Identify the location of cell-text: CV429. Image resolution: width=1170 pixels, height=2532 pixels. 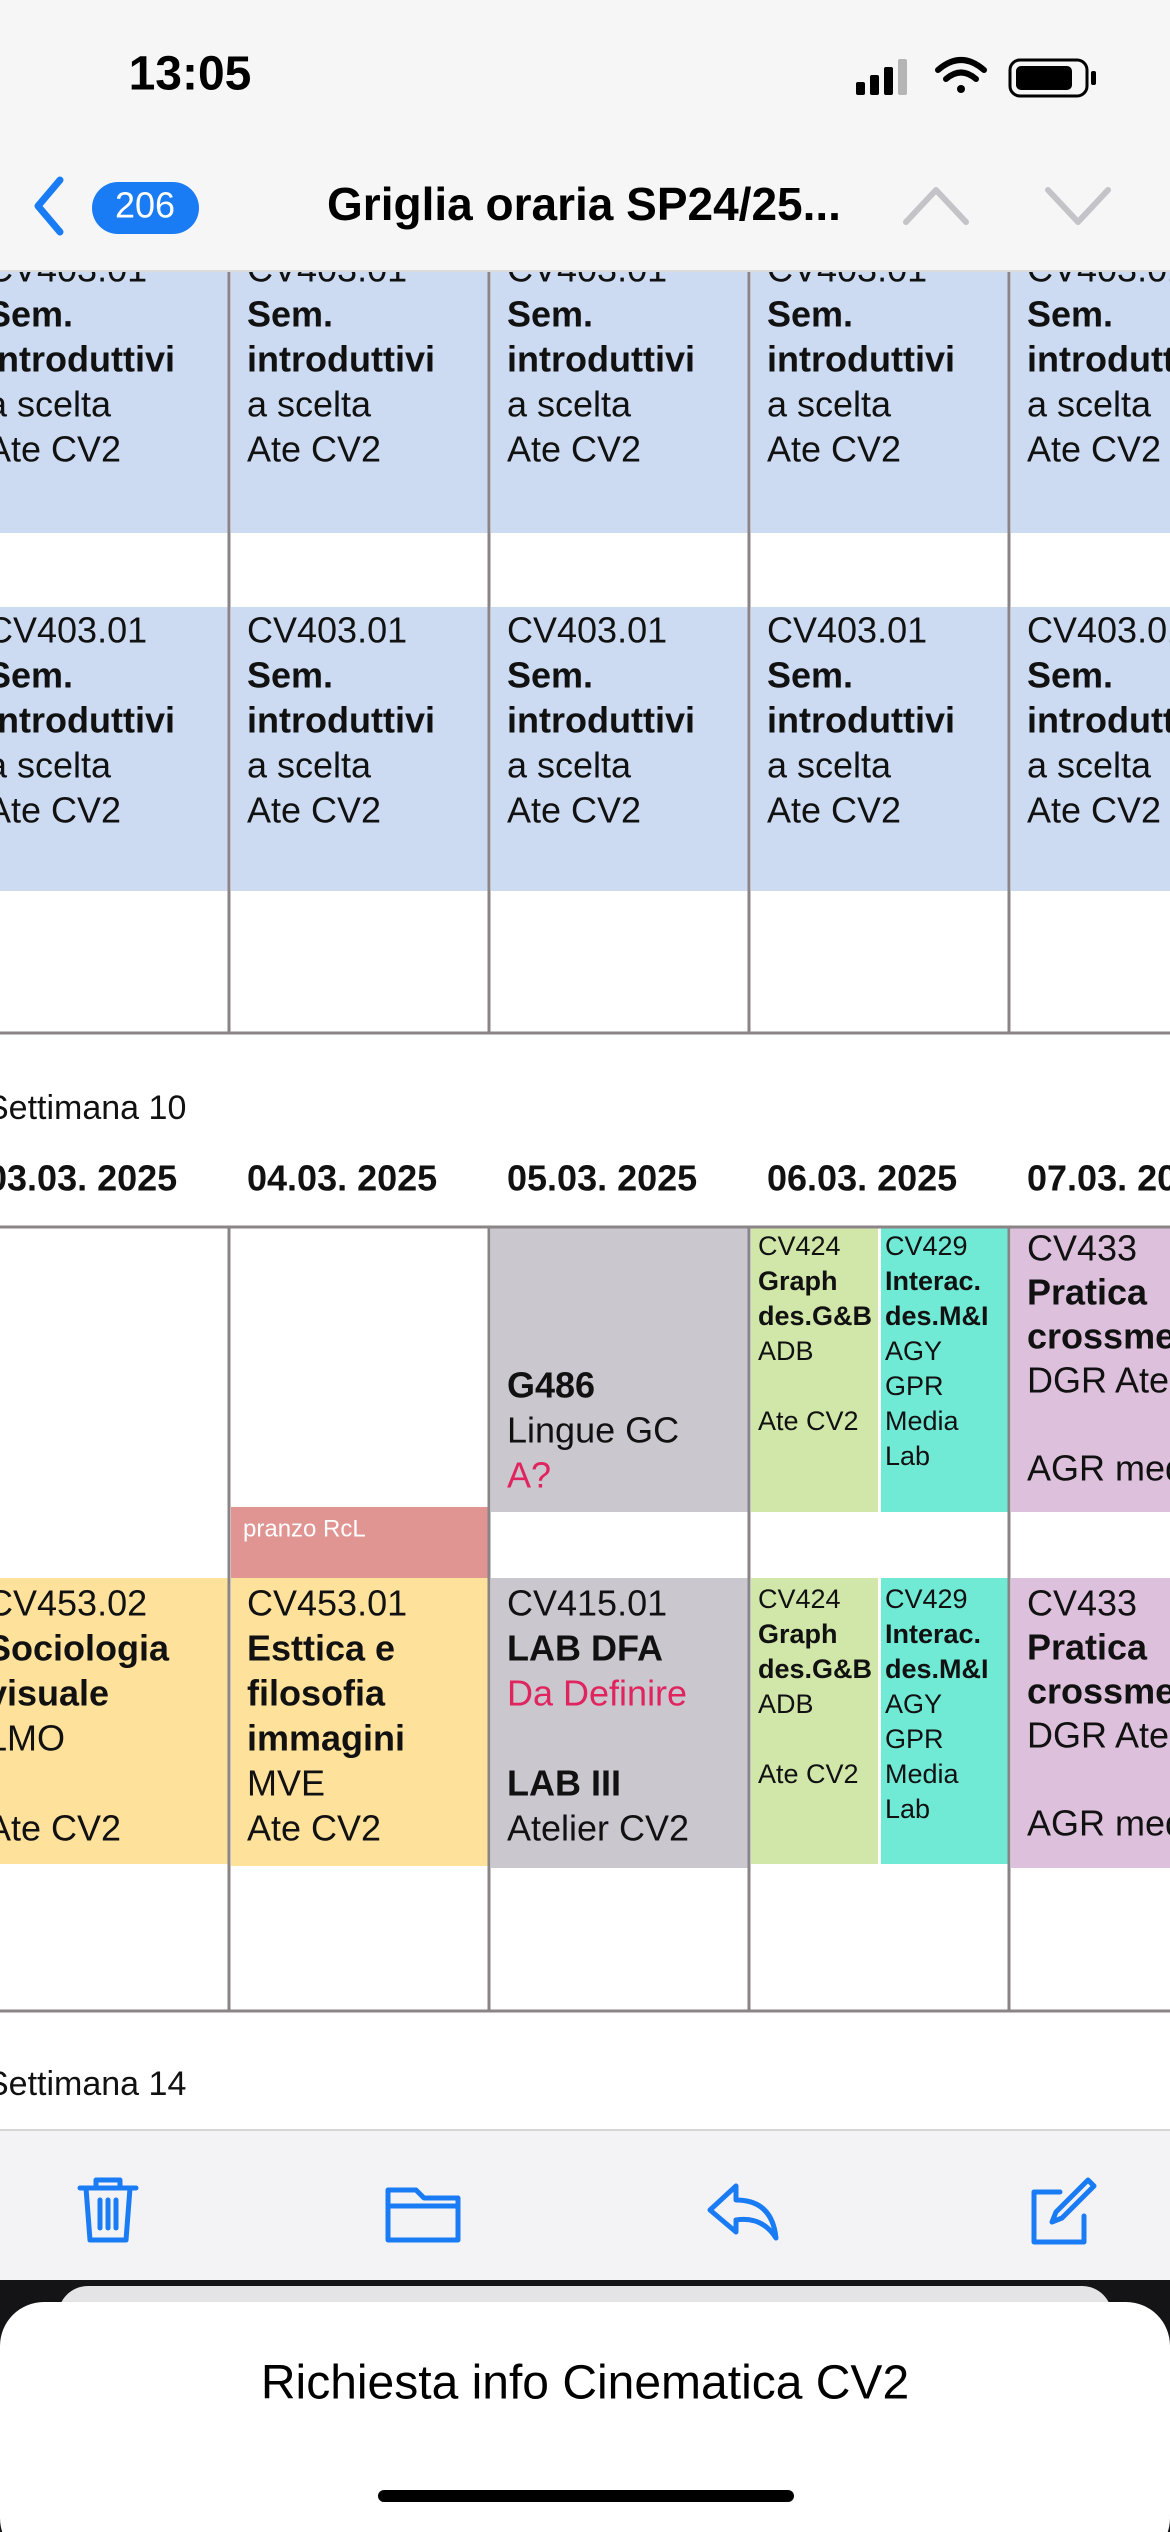
(926, 1246).